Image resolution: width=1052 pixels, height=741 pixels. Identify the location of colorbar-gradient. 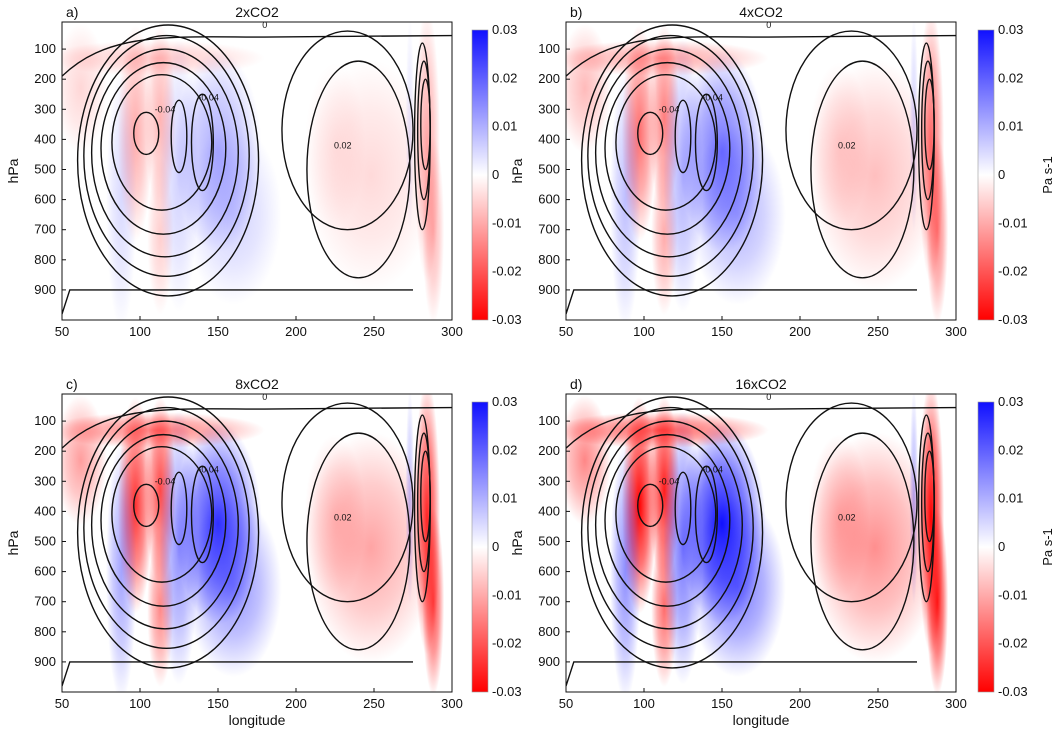
(480, 547).